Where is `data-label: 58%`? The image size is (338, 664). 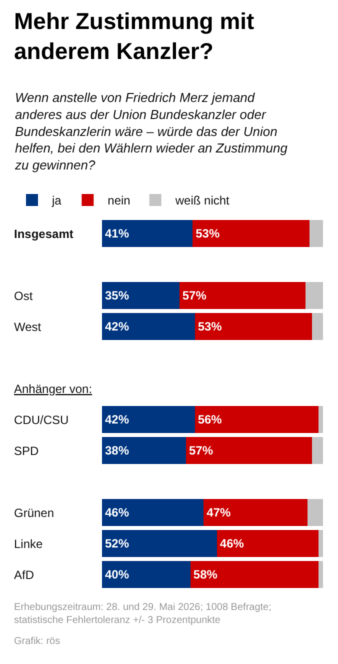 data-label: 58% is located at coordinates (205, 575).